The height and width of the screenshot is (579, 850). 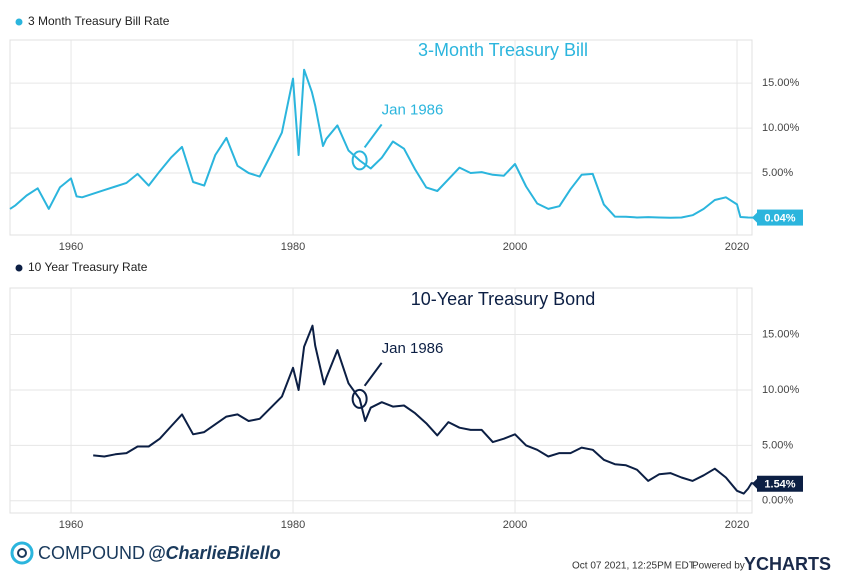 What do you see at coordinates (787, 564) in the screenshot?
I see `provider: YCHARTS` at bounding box center [787, 564].